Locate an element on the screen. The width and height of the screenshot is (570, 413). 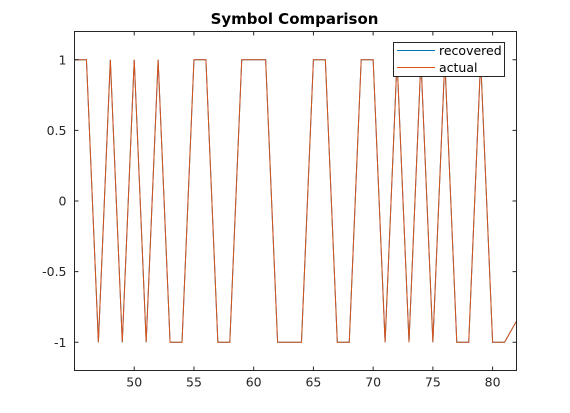
legend-box is located at coordinates (449, 59).